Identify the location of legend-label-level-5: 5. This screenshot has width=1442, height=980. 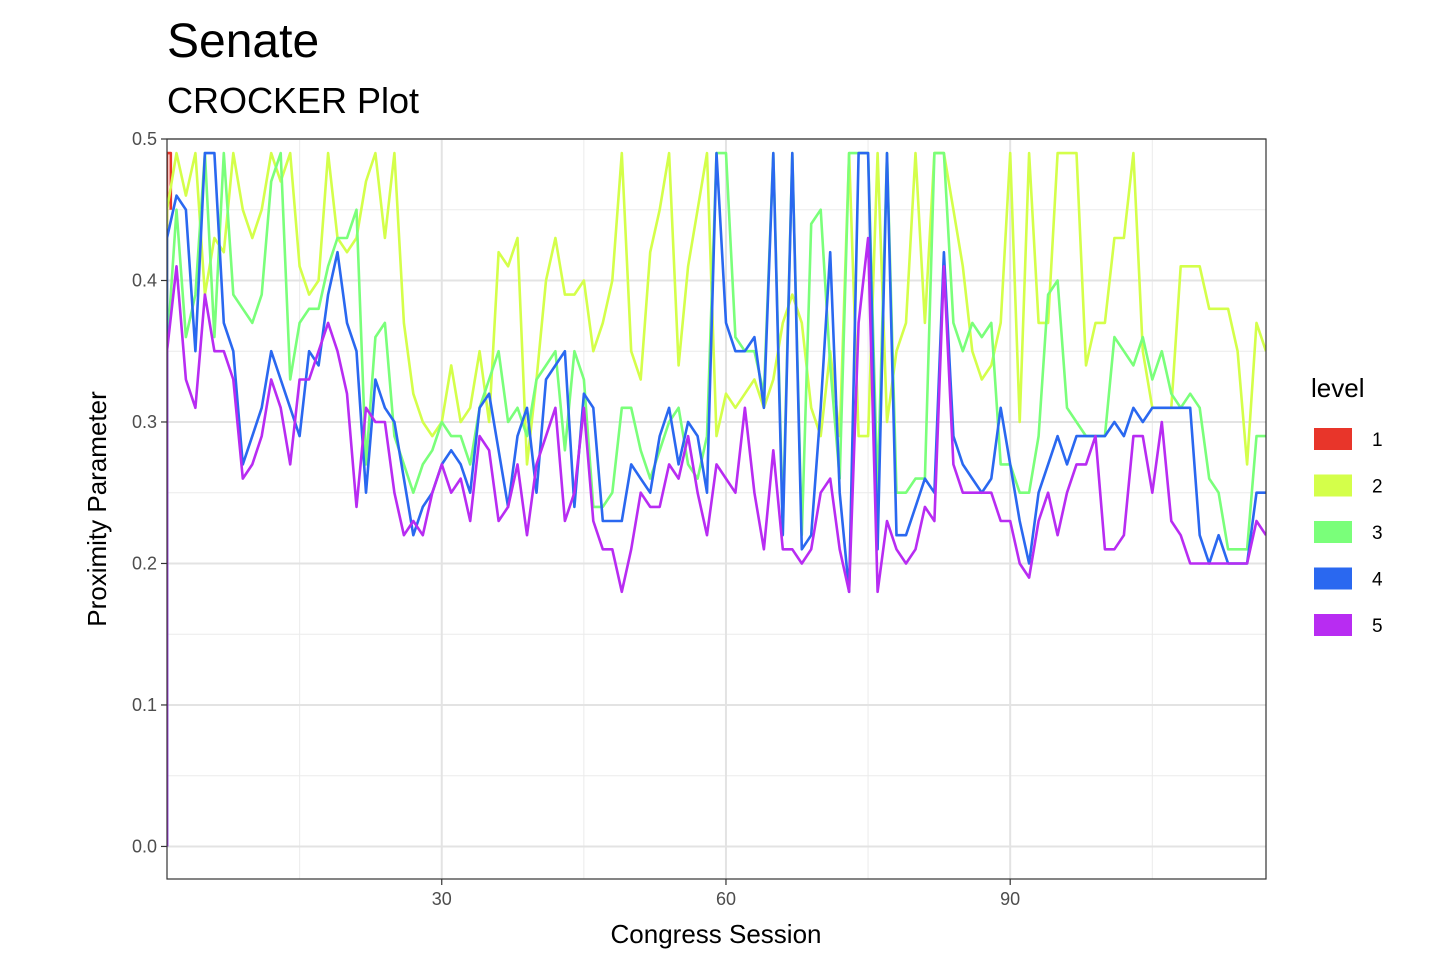
(1377, 626).